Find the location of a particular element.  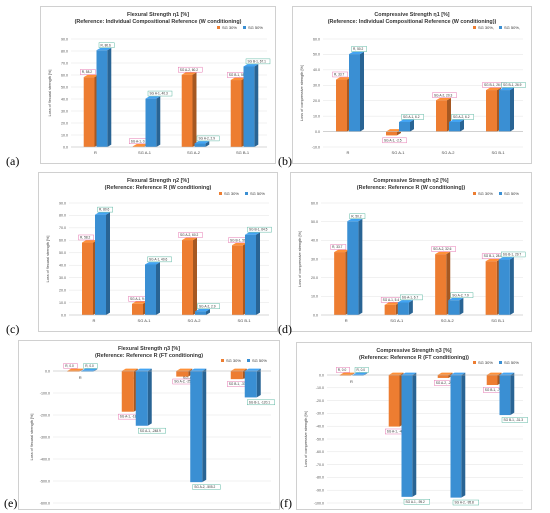

chart-2-bar-sg50 is located at coordinates (252, 273).